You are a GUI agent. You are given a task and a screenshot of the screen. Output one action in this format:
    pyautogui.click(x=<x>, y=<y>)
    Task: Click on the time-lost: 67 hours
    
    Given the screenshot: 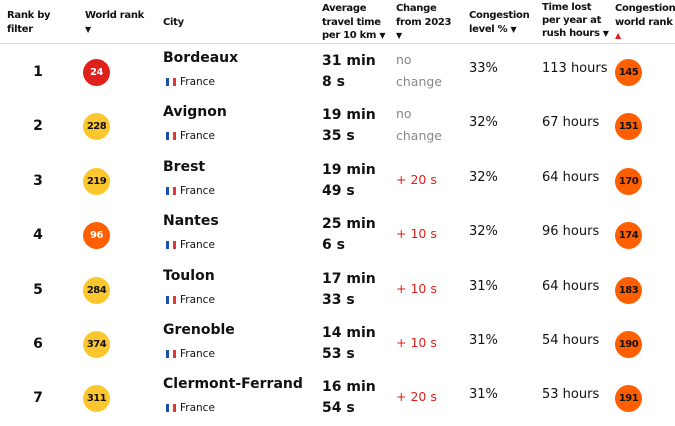 What is the action you would take?
    pyautogui.click(x=571, y=123)
    